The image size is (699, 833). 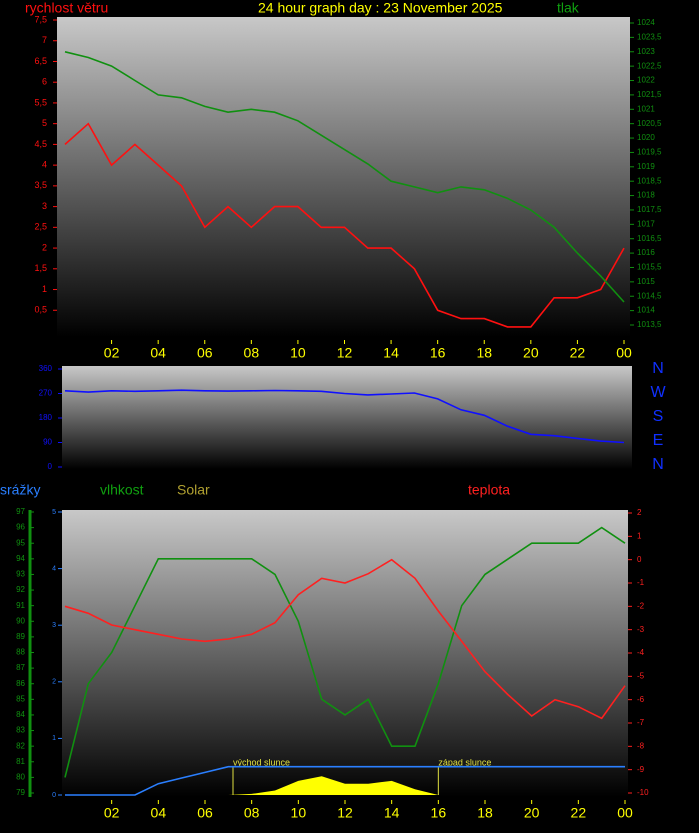 I want to click on y-tick-label: 1023, so click(x=646, y=51).